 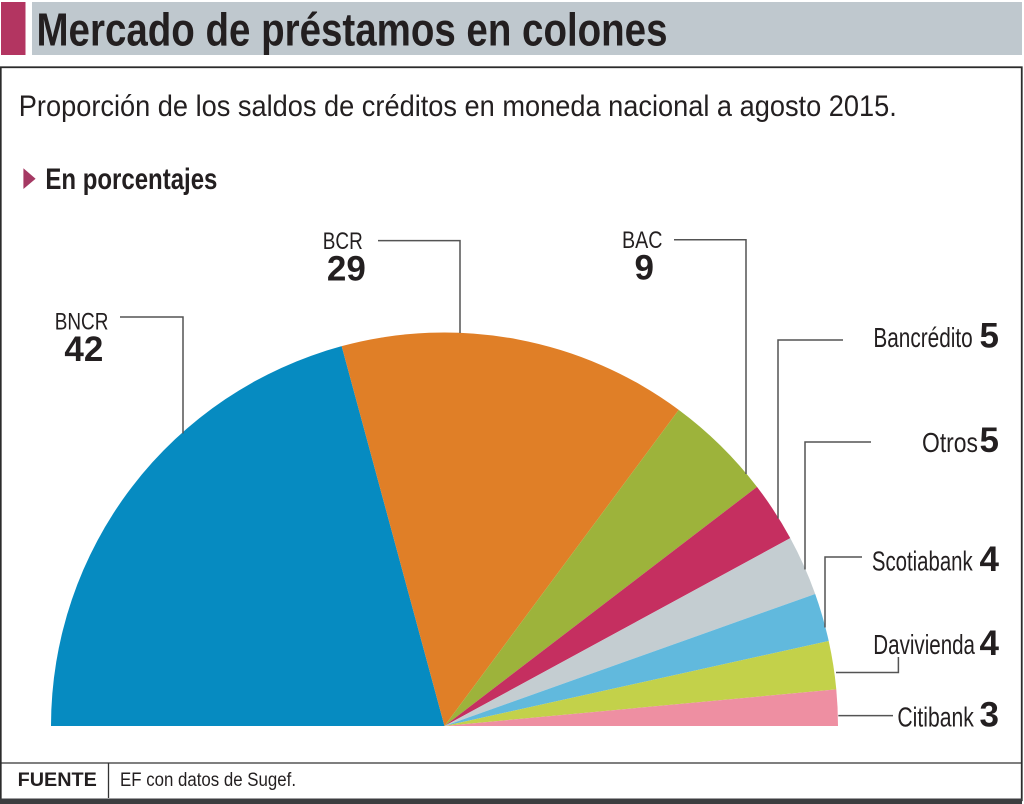 I want to click on svg-text: Otros, so click(x=950, y=442).